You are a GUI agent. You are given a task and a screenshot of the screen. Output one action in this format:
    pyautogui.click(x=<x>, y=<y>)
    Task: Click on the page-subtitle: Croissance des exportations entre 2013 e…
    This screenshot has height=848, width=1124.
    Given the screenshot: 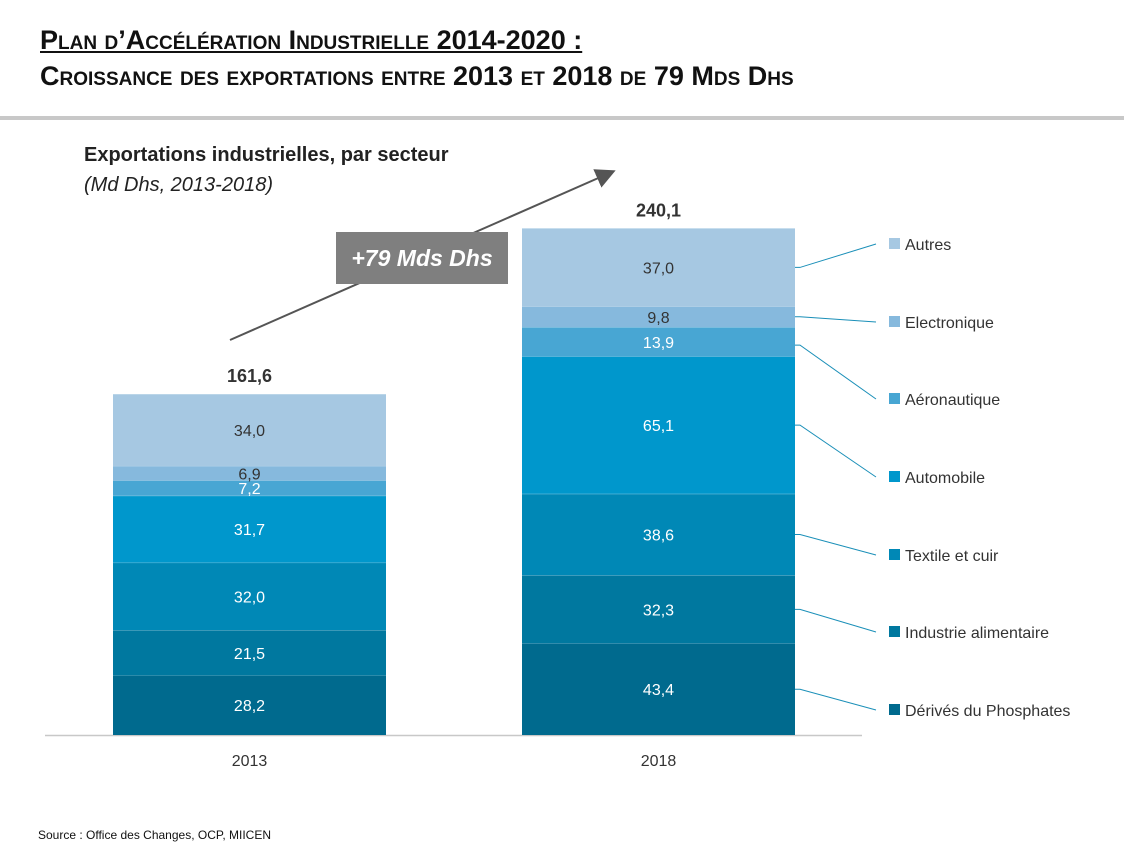 What is the action you would take?
    pyautogui.click(x=417, y=76)
    